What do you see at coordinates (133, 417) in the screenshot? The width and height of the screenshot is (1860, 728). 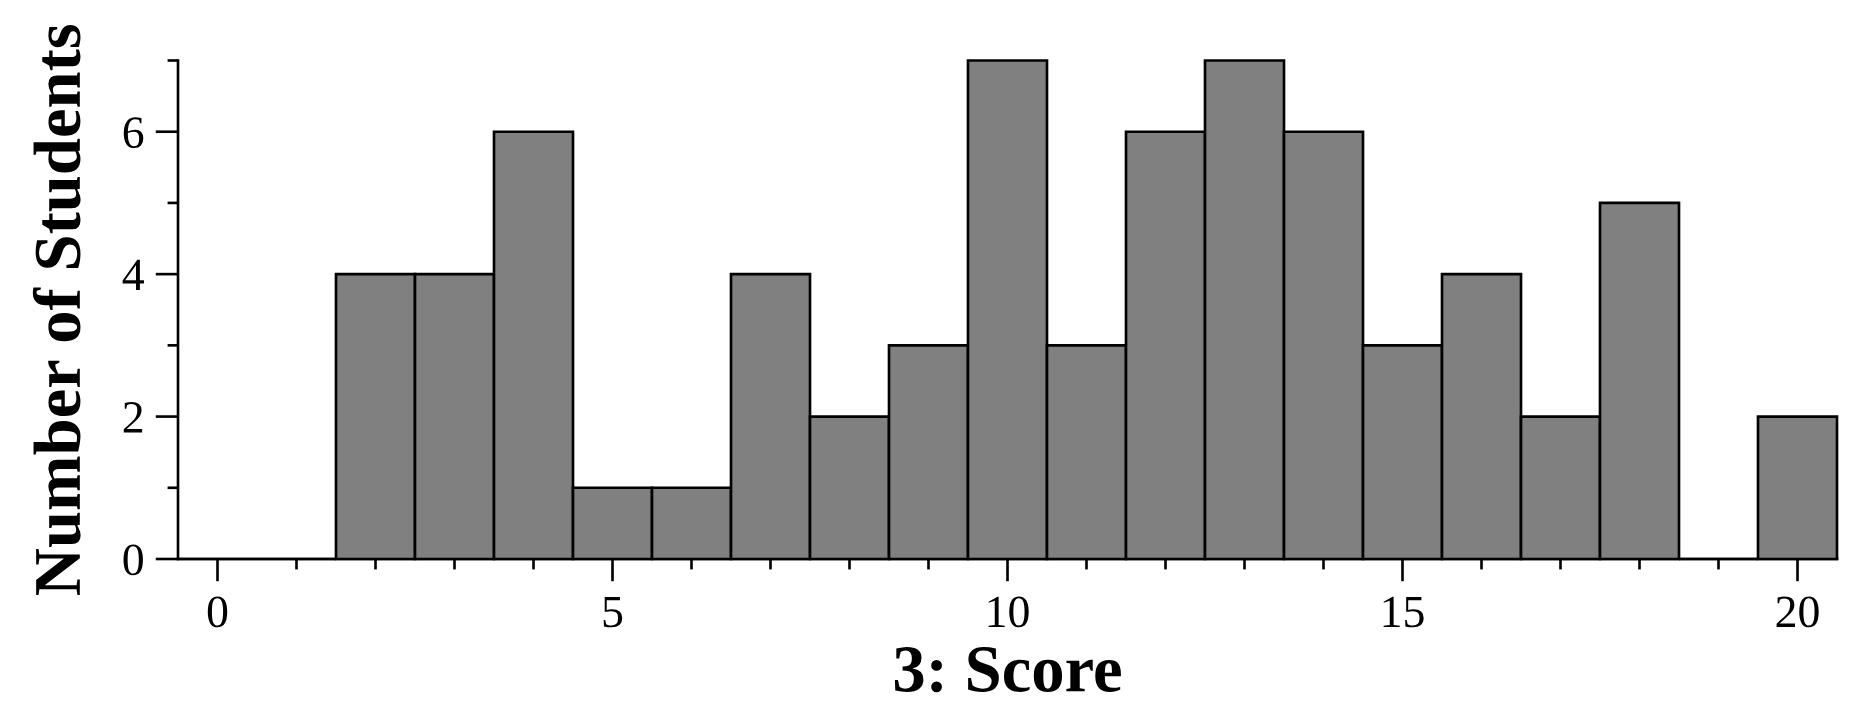 I see `y-tick-label: 2` at bounding box center [133, 417].